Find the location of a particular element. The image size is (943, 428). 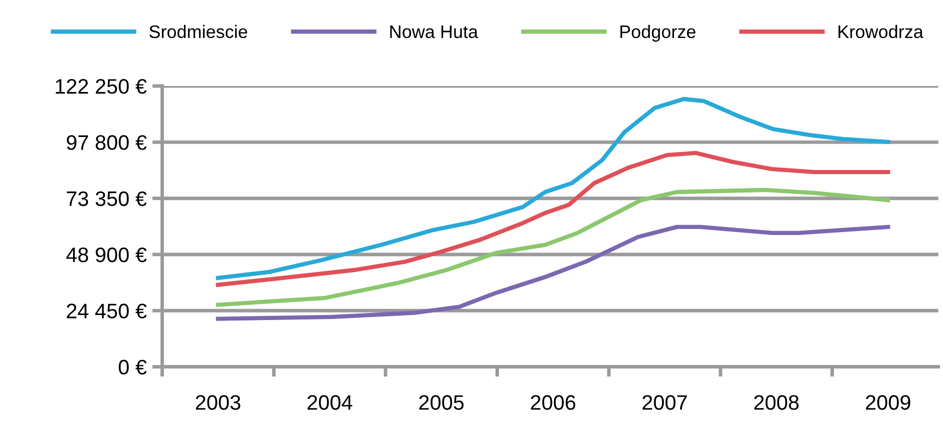

legend-label: Srodmiescie is located at coordinates (198, 31).